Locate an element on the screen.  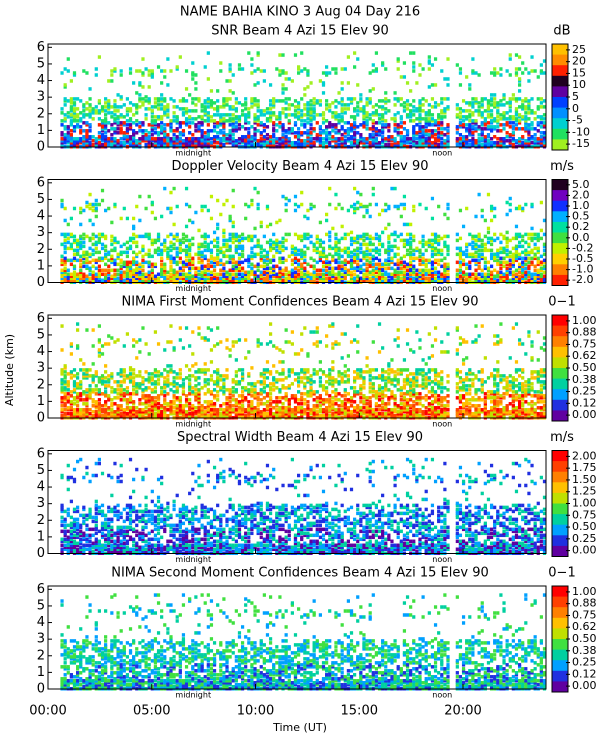
colorbar-swatch is located at coordinates (560, 50).